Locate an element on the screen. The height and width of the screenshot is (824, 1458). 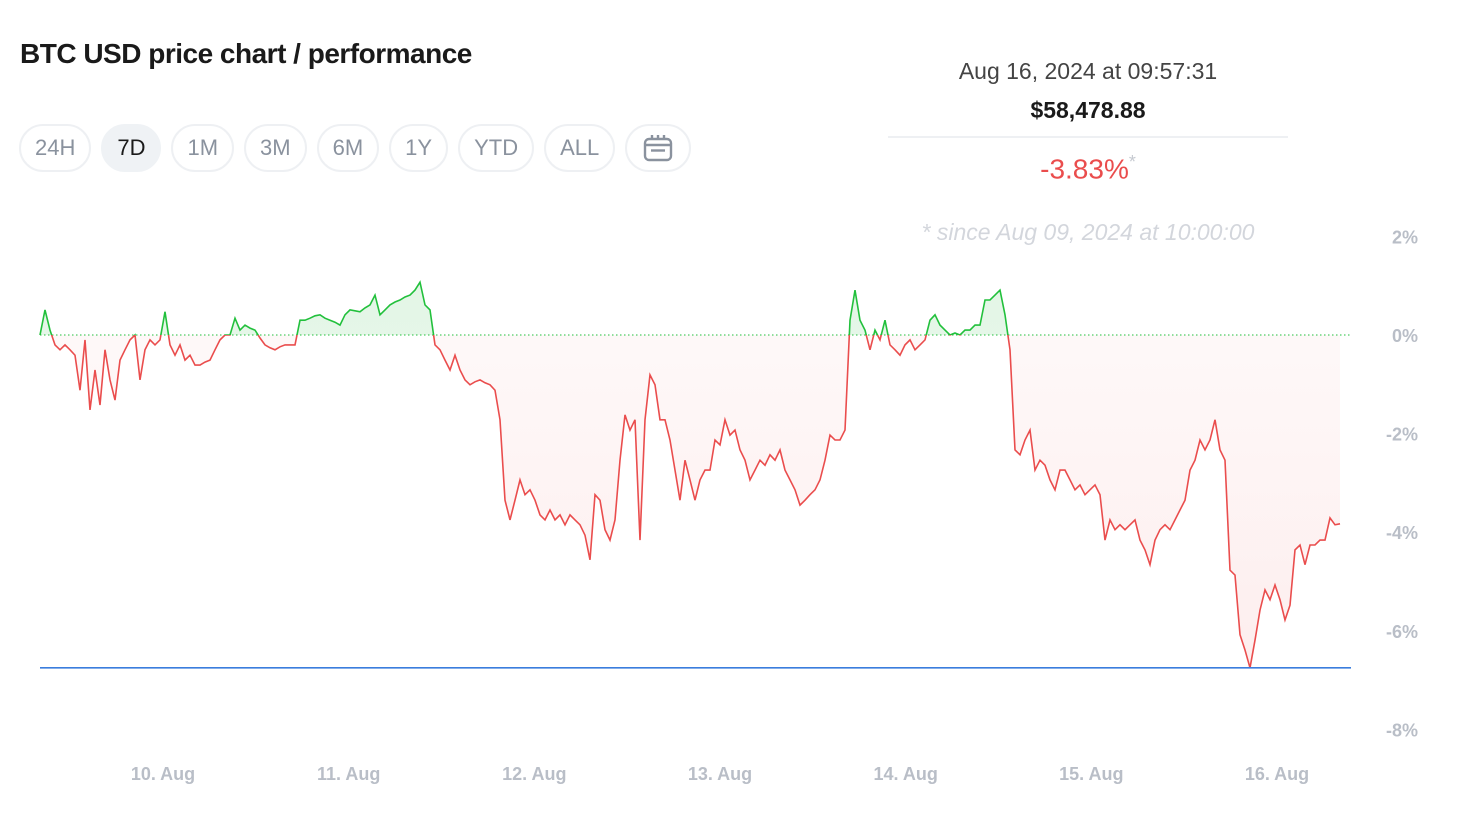
y-tick-label: -2% is located at coordinates (1402, 435).